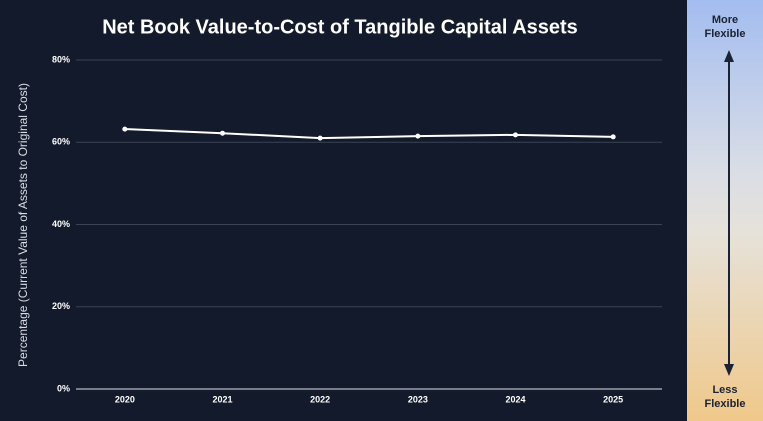 This screenshot has height=421, width=763. I want to click on x-tick-label: 2022, so click(320, 399).